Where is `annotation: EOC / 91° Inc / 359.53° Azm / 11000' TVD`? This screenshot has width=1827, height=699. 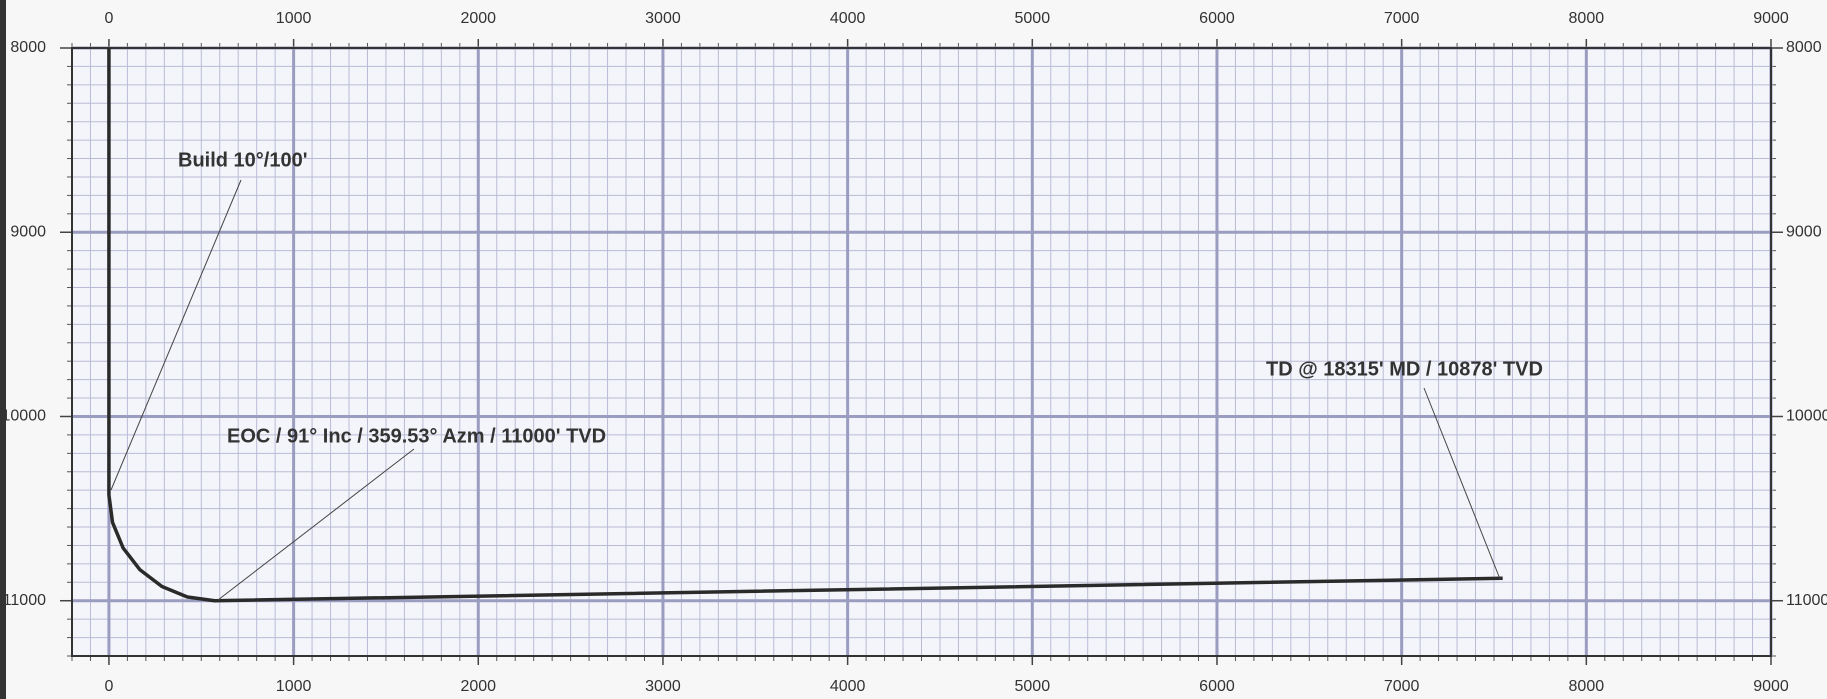
annotation: EOC / 91° Inc / 359.53° Azm / 11000' TVD is located at coordinates (416, 436).